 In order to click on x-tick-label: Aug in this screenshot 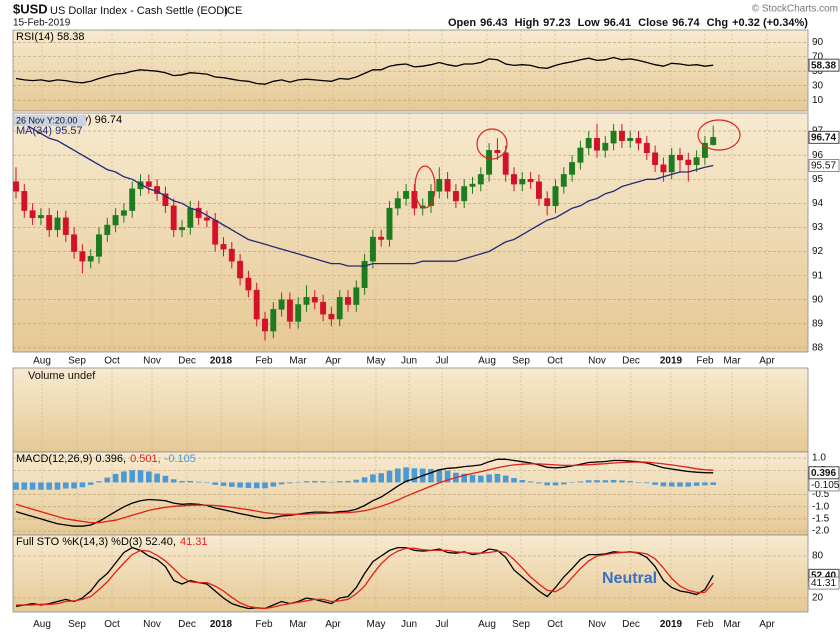, I will do `click(487, 361)`.